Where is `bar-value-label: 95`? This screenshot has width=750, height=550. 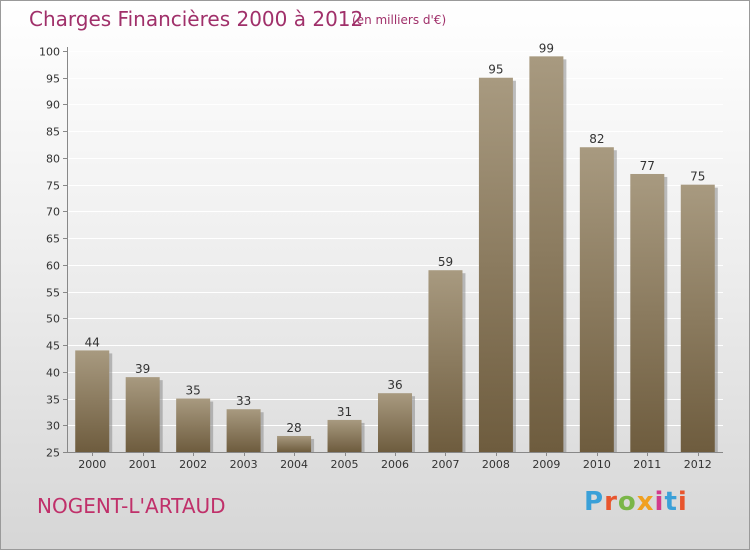
bar-value-label: 95 is located at coordinates (495, 70).